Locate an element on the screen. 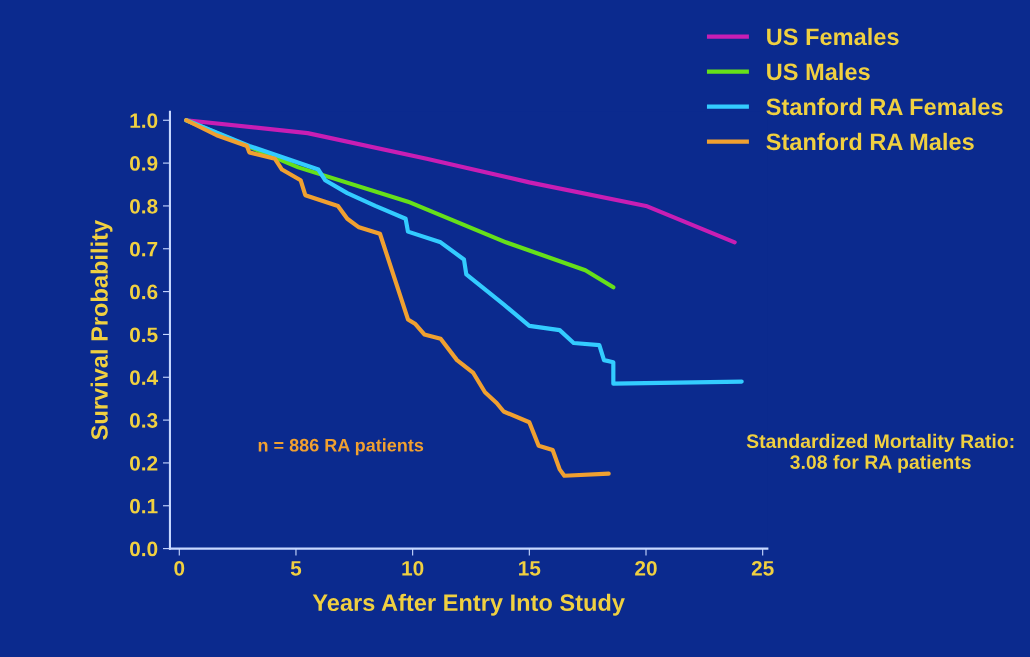 Image resolution: width=1030 pixels, height=657 pixels. legend-label: US Males is located at coordinates (818, 71).